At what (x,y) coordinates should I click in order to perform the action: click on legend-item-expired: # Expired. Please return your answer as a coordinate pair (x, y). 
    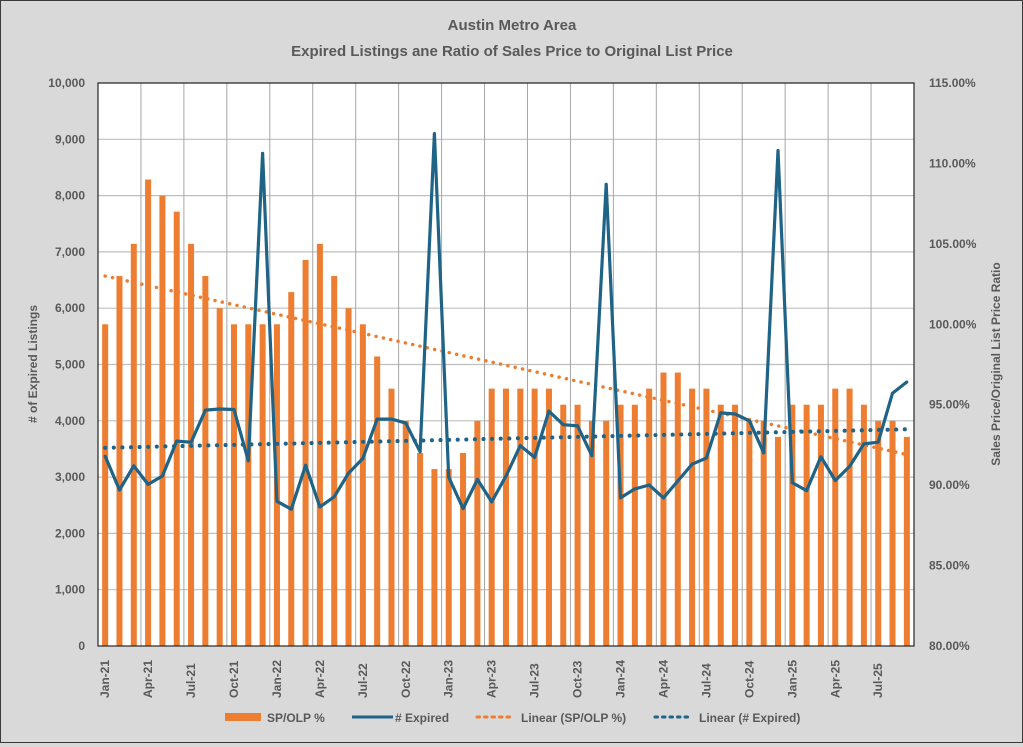
    Looking at the image, I should click on (400, 718).